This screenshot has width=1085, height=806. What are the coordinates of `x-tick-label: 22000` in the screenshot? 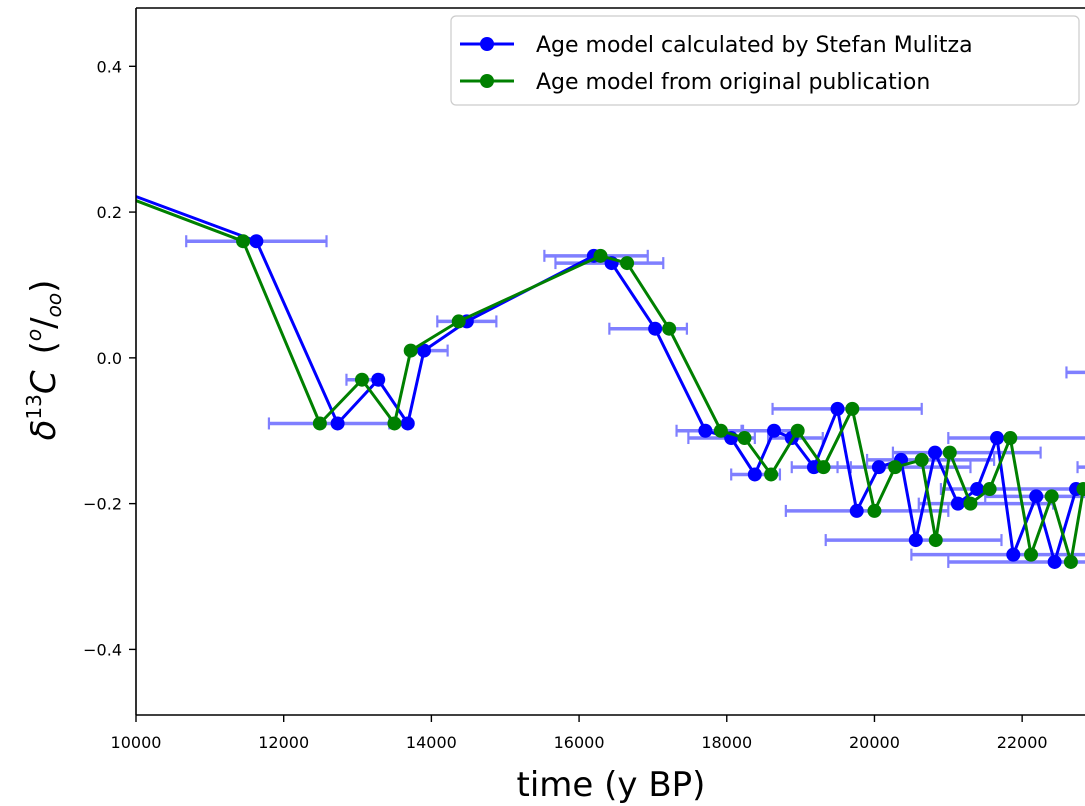 It's located at (1022, 742).